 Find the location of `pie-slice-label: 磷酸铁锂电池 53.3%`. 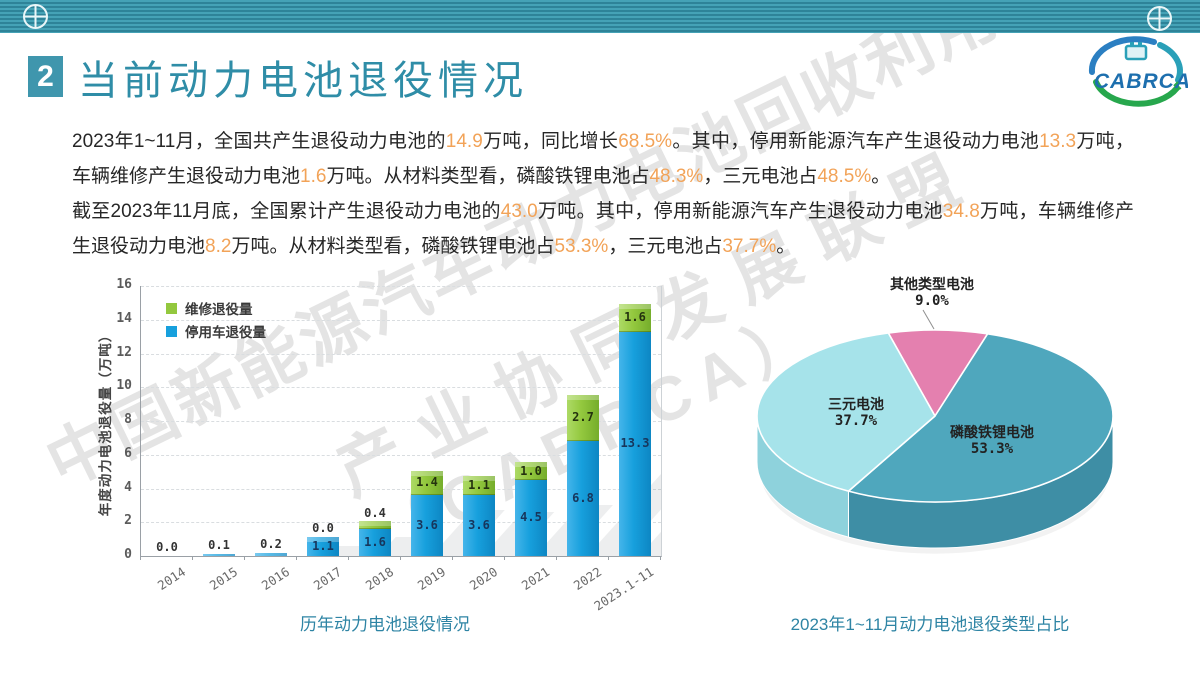

pie-slice-label: 磷酸铁锂电池 53.3% is located at coordinates (992, 441).